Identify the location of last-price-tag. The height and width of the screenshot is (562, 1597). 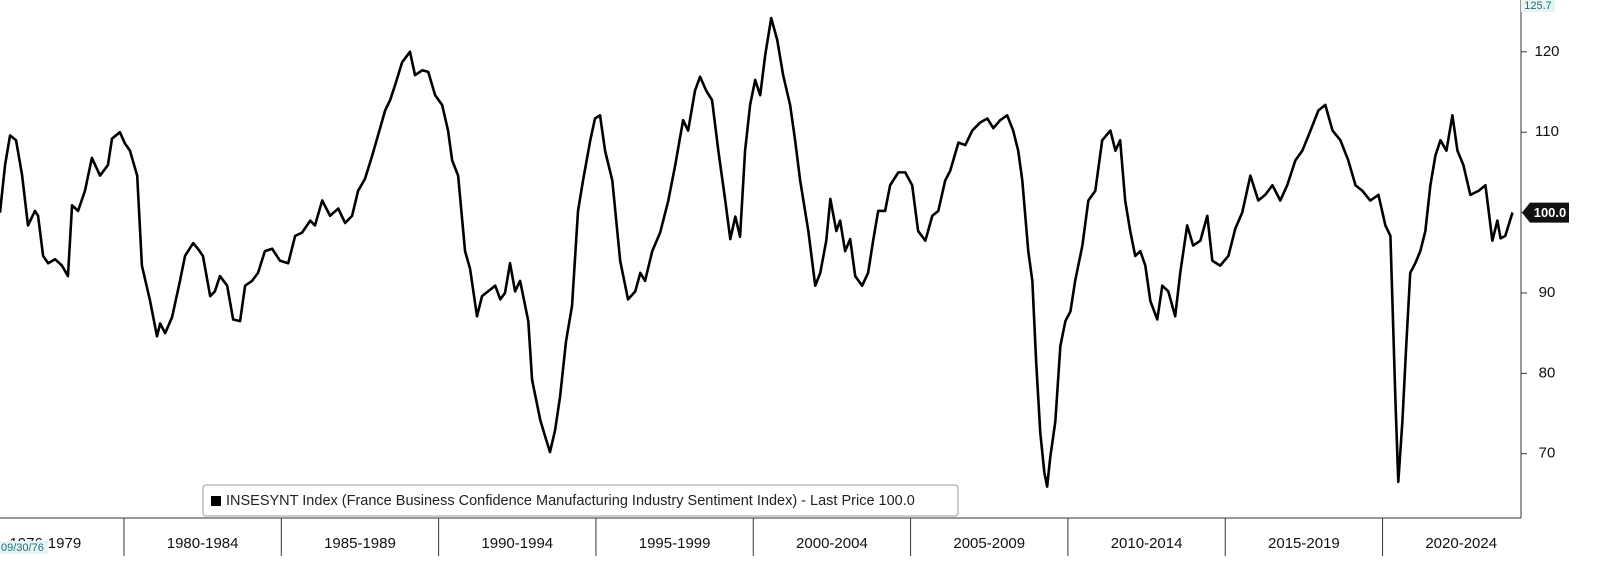
(1545, 212).